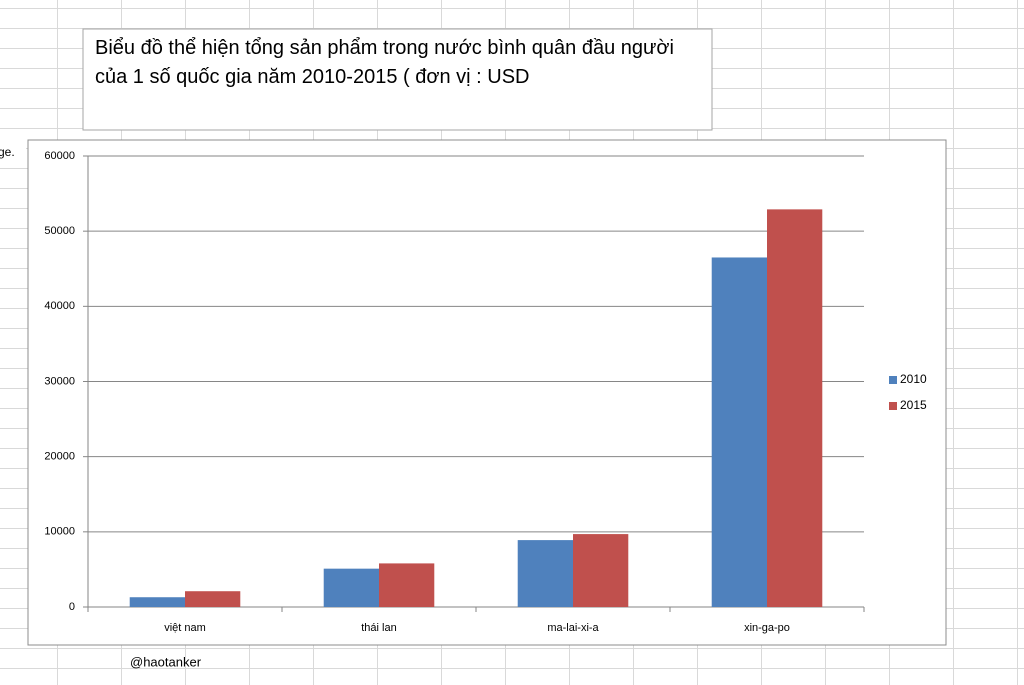 The width and height of the screenshot is (1024, 685). Describe the element at coordinates (573, 628) in the screenshot. I see `x-tick-label: ma-lai-xi-a` at that location.